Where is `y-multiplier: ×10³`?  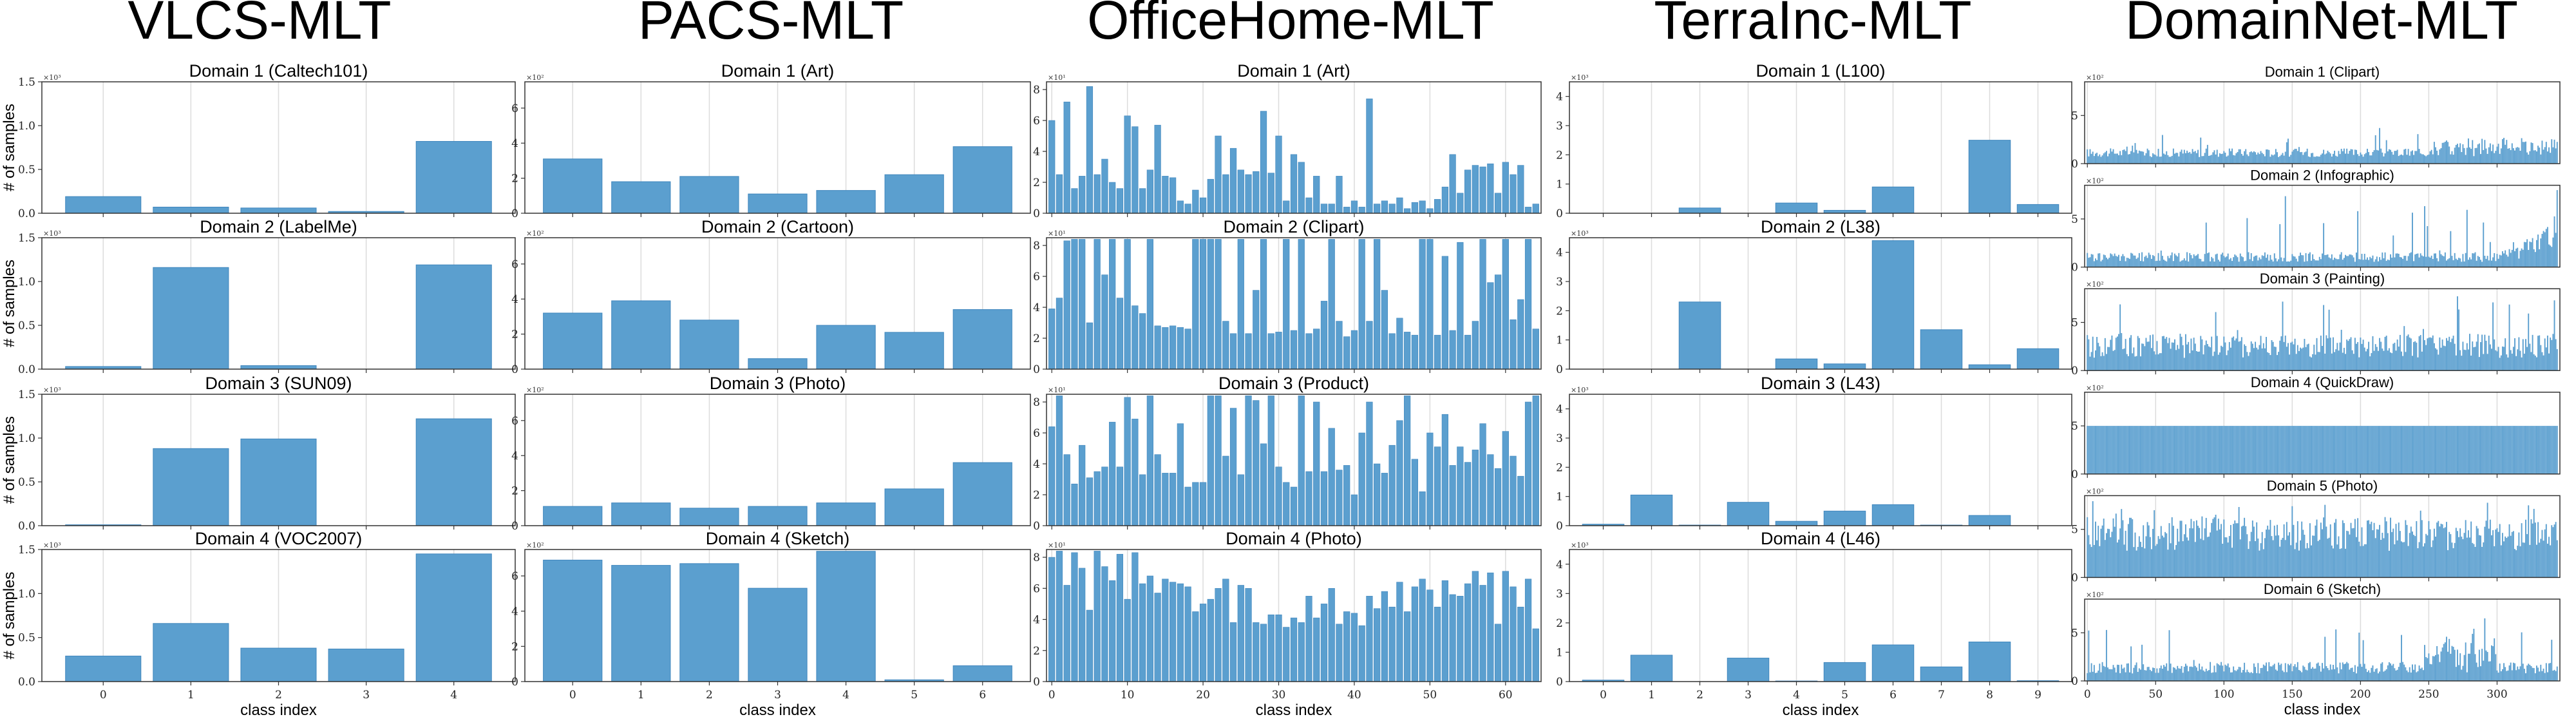
y-multiplier: ×10³ is located at coordinates (52, 77).